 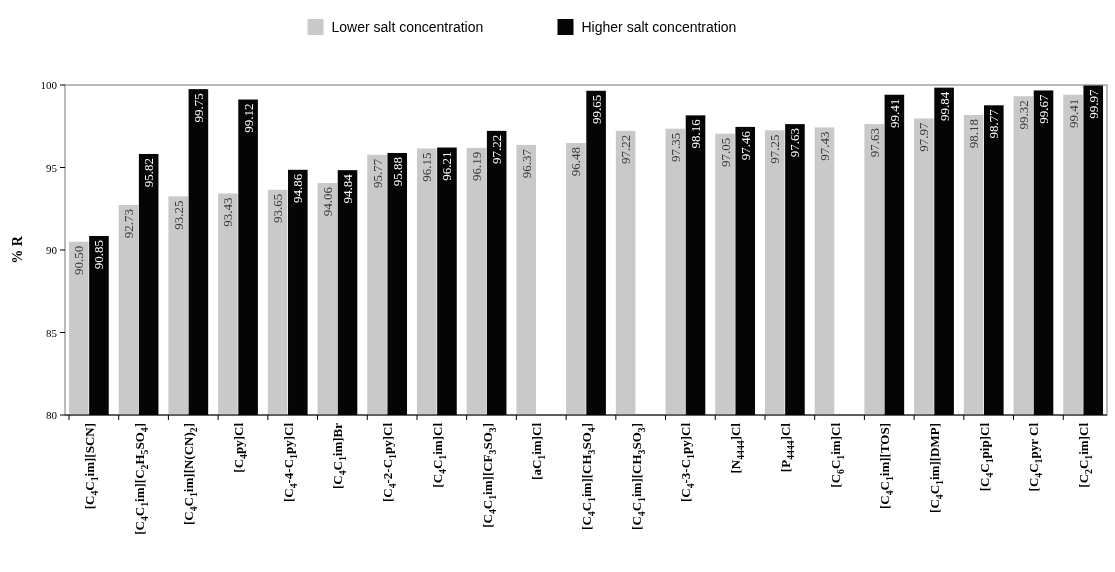 I want to click on data-label: 99.75, so click(x=198, y=108).